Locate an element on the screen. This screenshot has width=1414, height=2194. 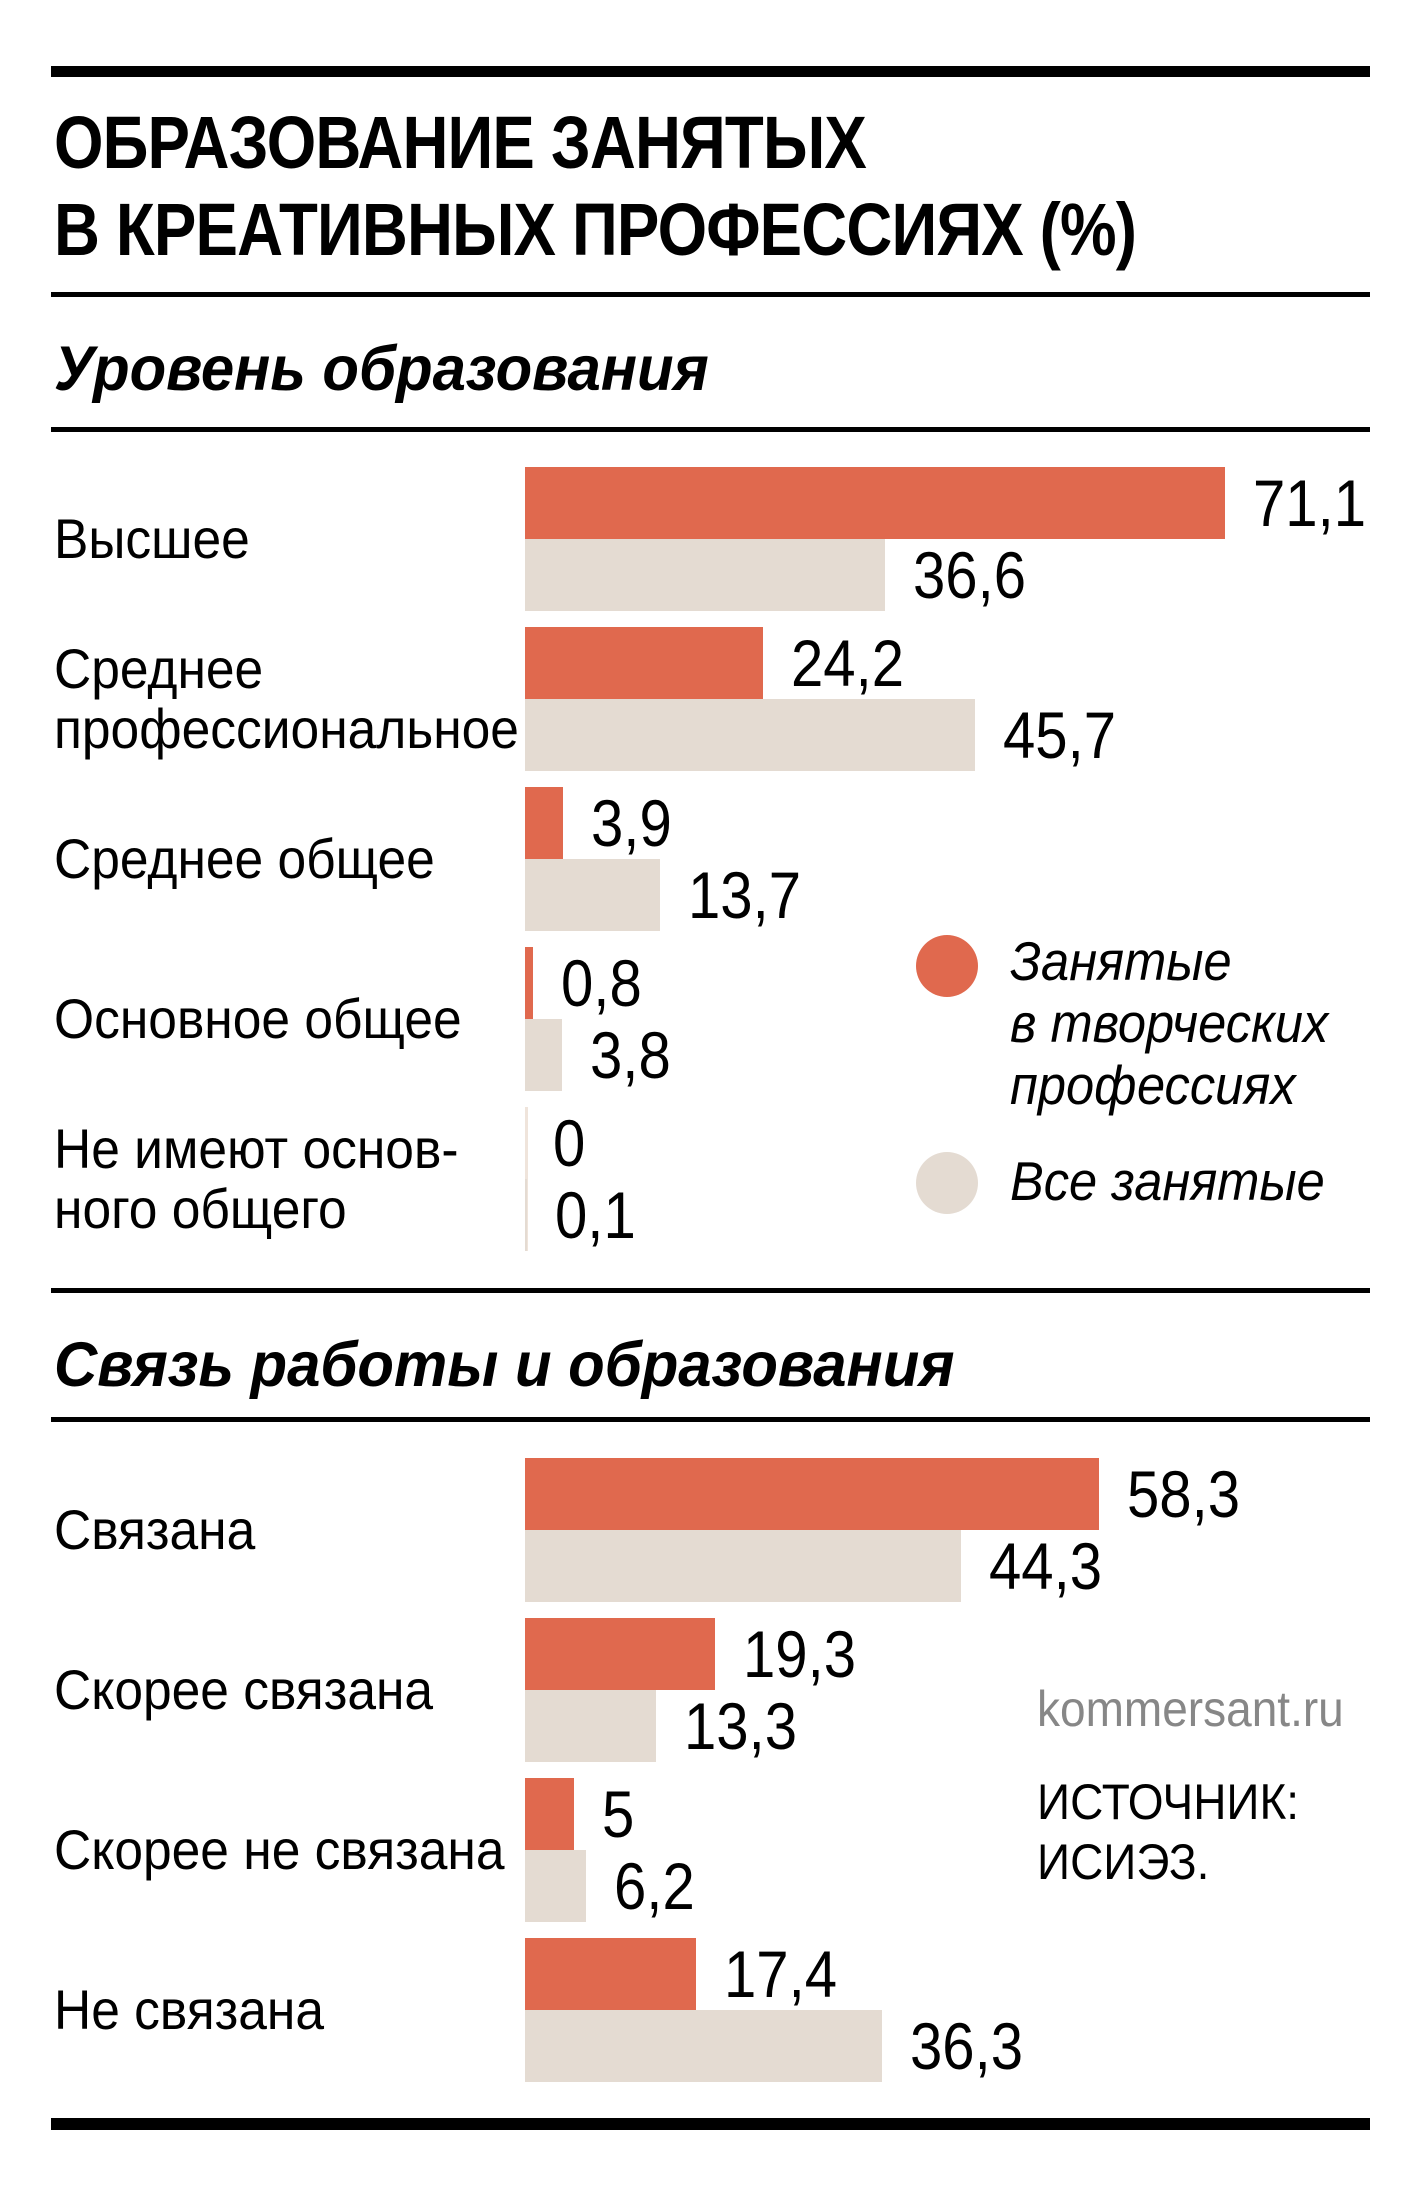
section-2-bottom-divider is located at coordinates (710, 1419).